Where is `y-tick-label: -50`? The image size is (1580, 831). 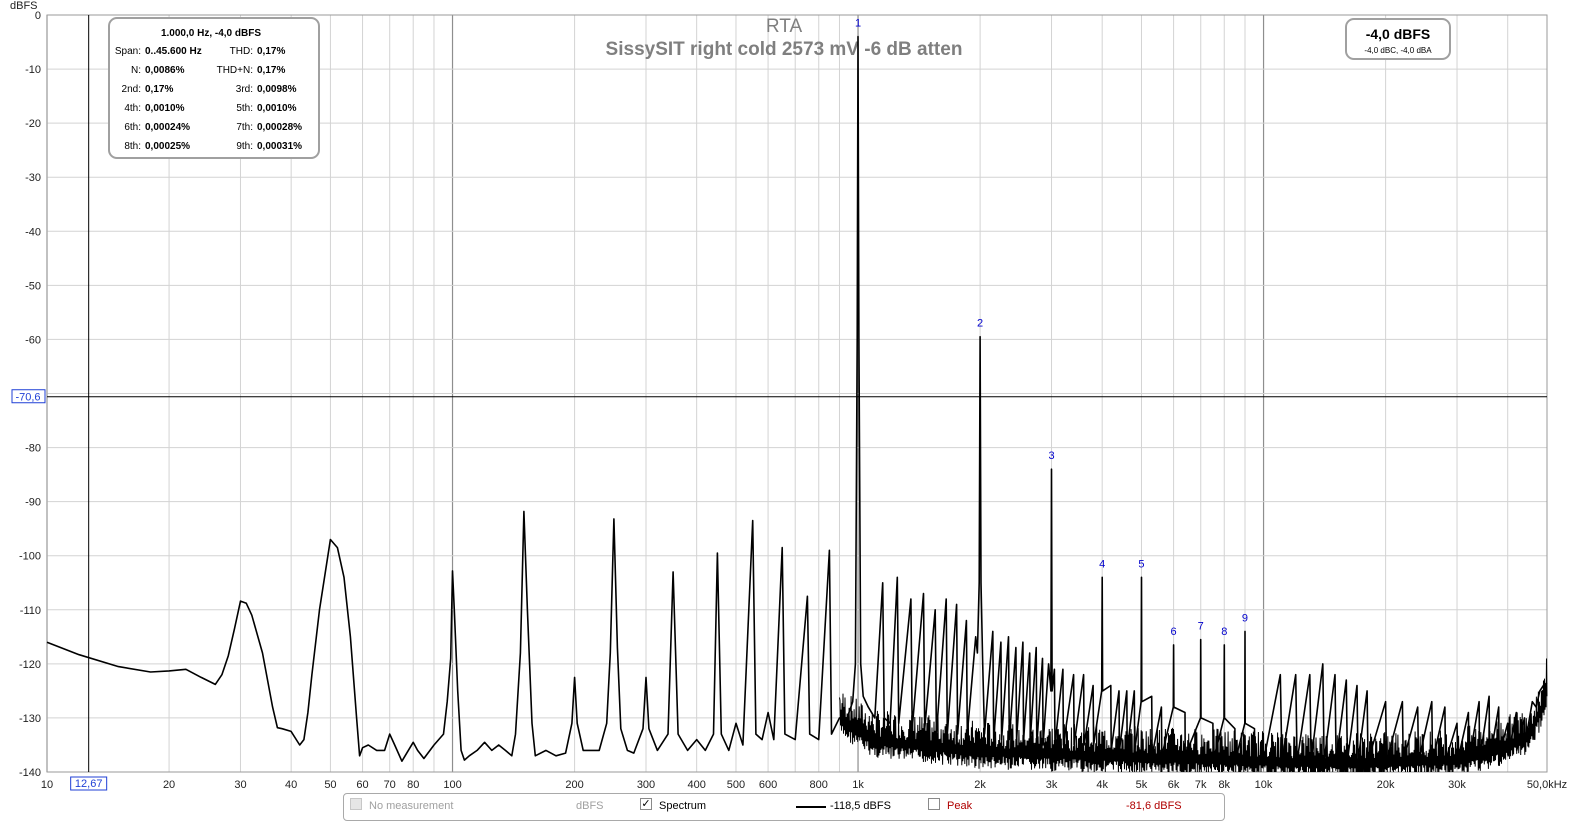 y-tick-label: -50 is located at coordinates (33, 286).